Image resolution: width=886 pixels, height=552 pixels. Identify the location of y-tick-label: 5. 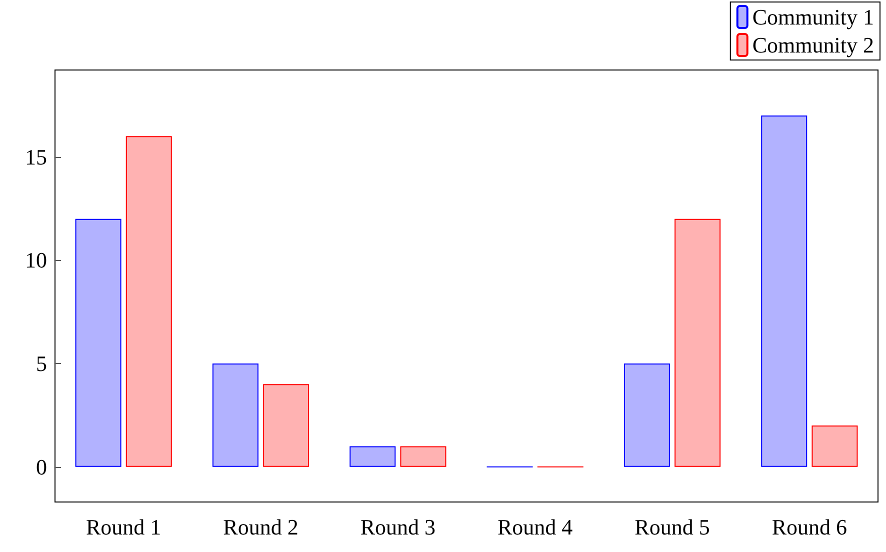
(41, 363).